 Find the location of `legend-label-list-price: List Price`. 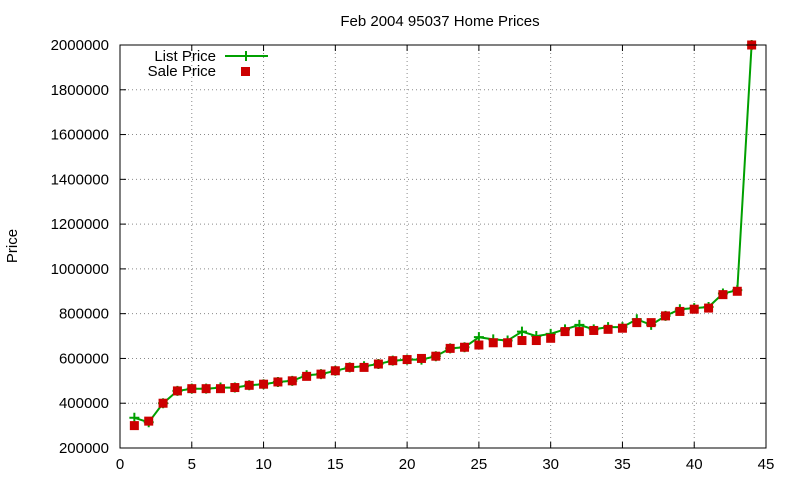

legend-label-list-price: List Price is located at coordinates (185, 56).